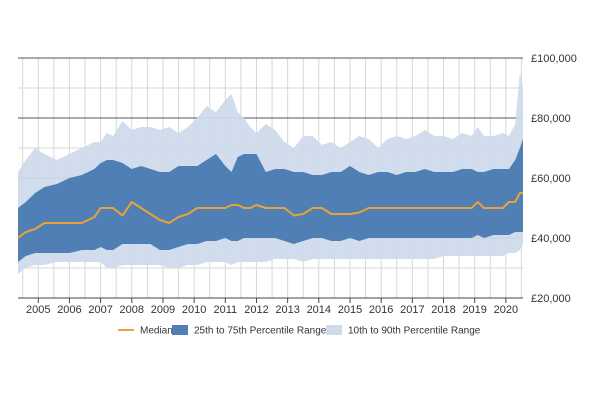  Describe the element at coordinates (287, 310) in the screenshot. I see `x-tick-label: 2013` at that location.